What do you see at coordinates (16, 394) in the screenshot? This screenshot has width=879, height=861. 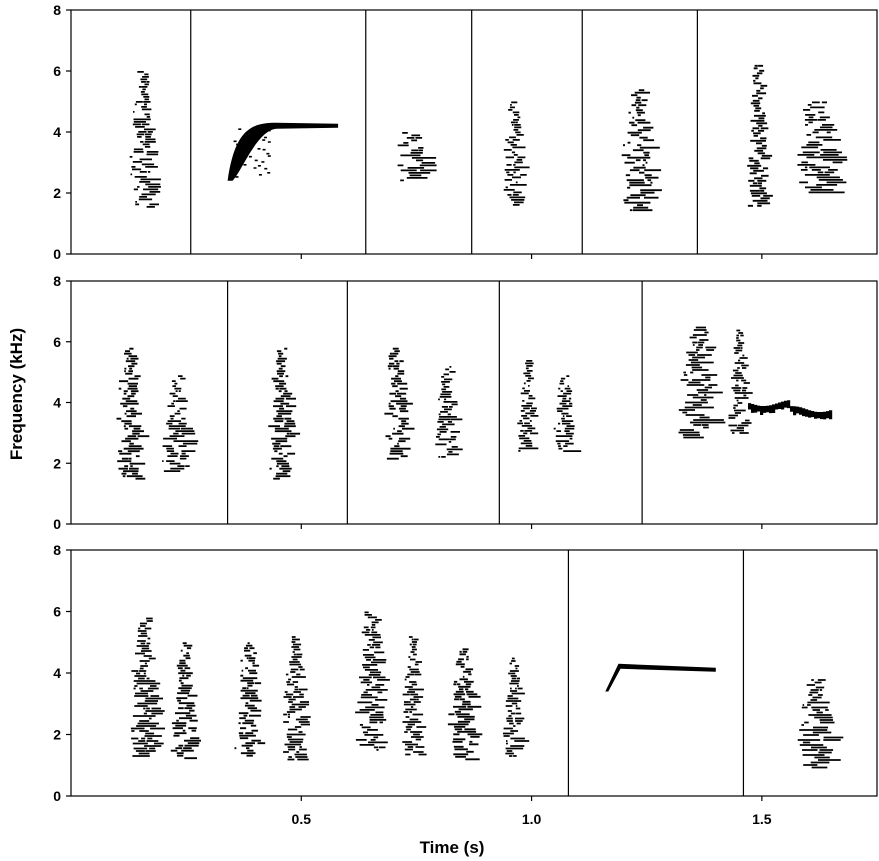 I see `y-axis-title: Frequency (kHz)` at bounding box center [16, 394].